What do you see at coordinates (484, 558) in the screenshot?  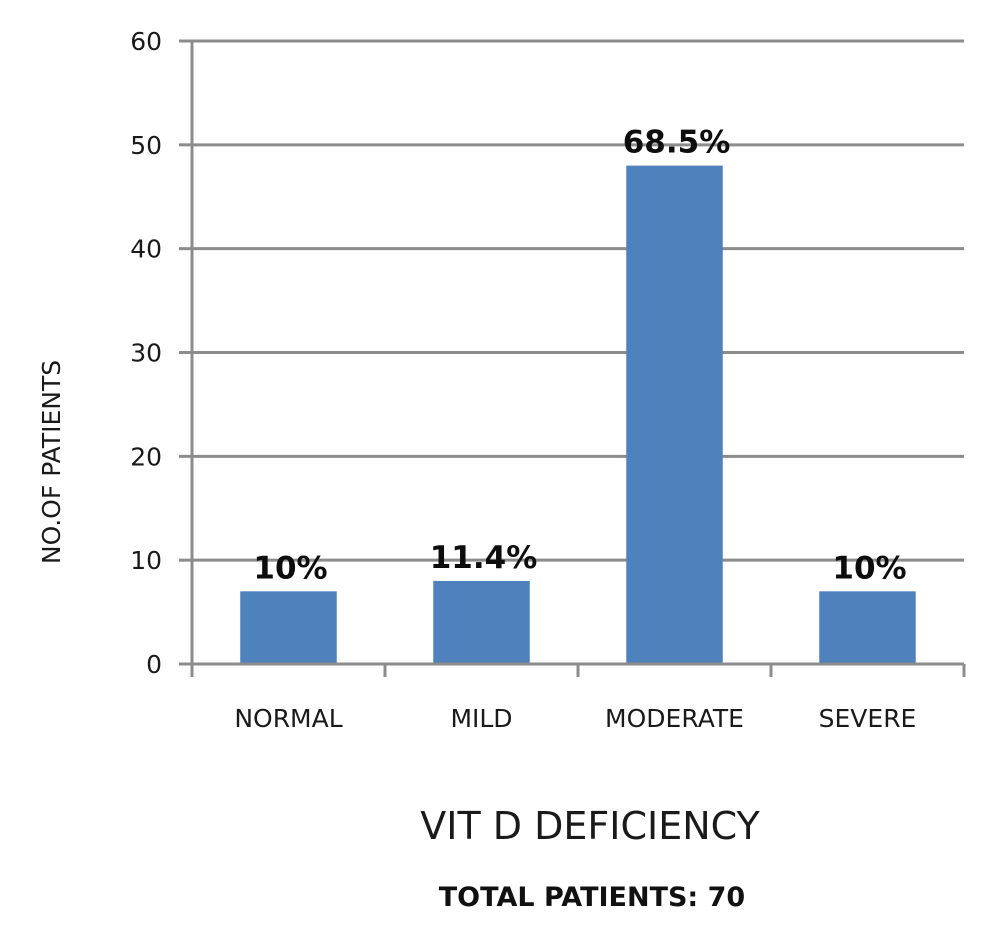 I see `data-label: 11.4%` at bounding box center [484, 558].